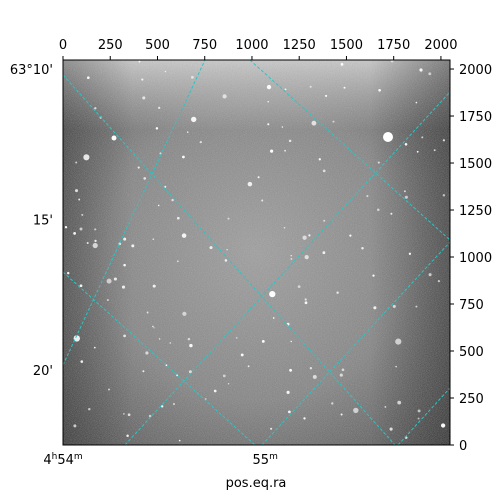 Image resolution: width=500 pixels, height=500 pixels. What do you see at coordinates (43, 220) in the screenshot?
I see `dec-tick-label: 15'` at bounding box center [43, 220].